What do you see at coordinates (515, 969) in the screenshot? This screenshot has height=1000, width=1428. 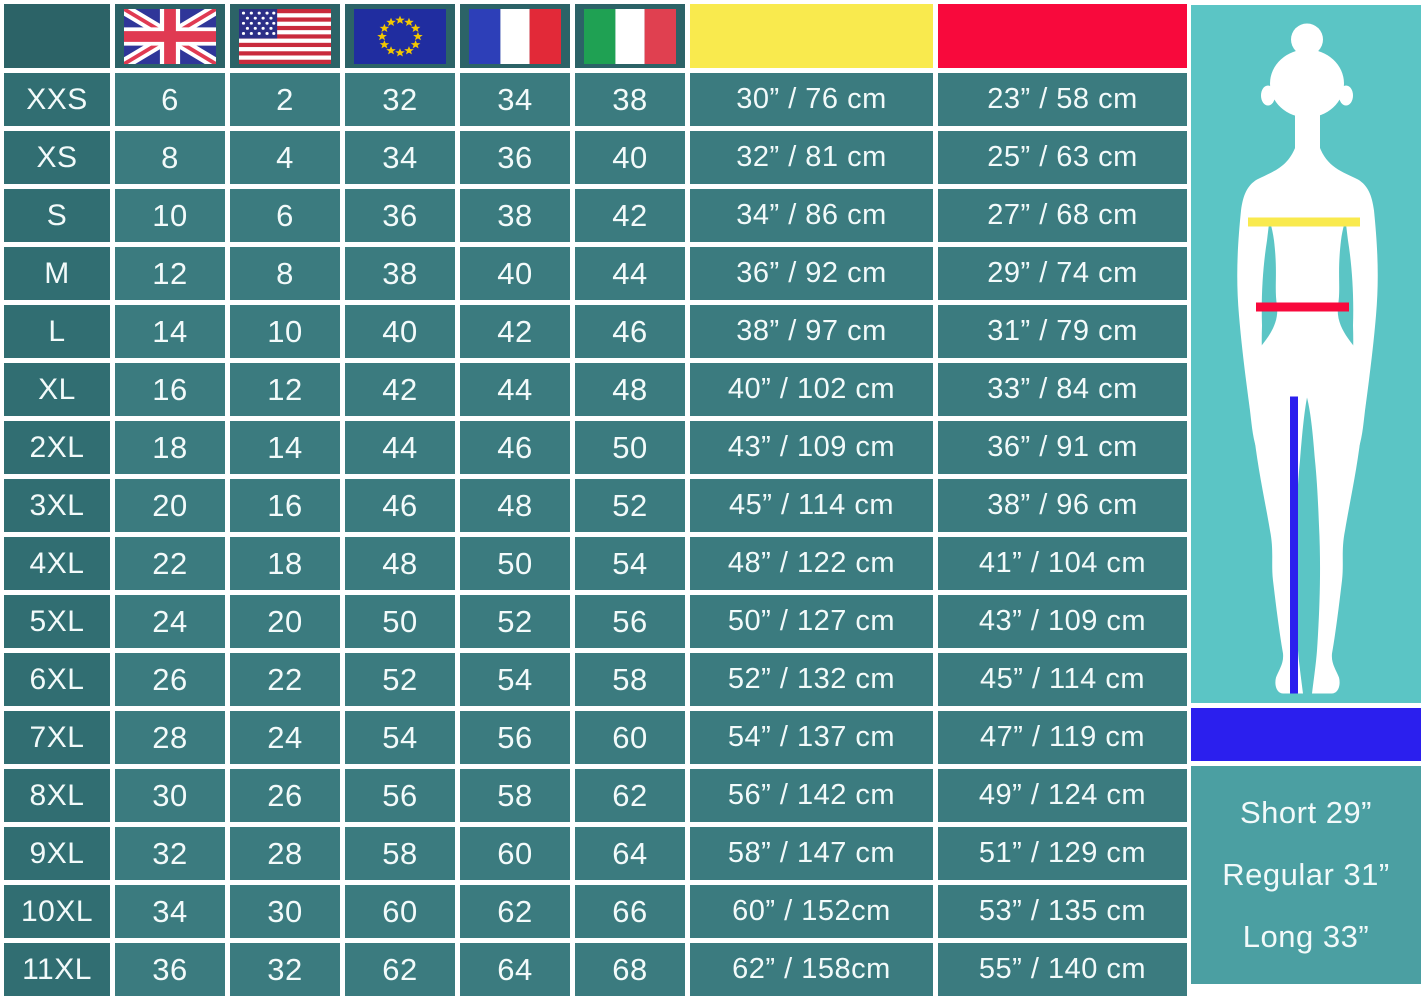 I see `fr-size-cell: 64` at bounding box center [515, 969].